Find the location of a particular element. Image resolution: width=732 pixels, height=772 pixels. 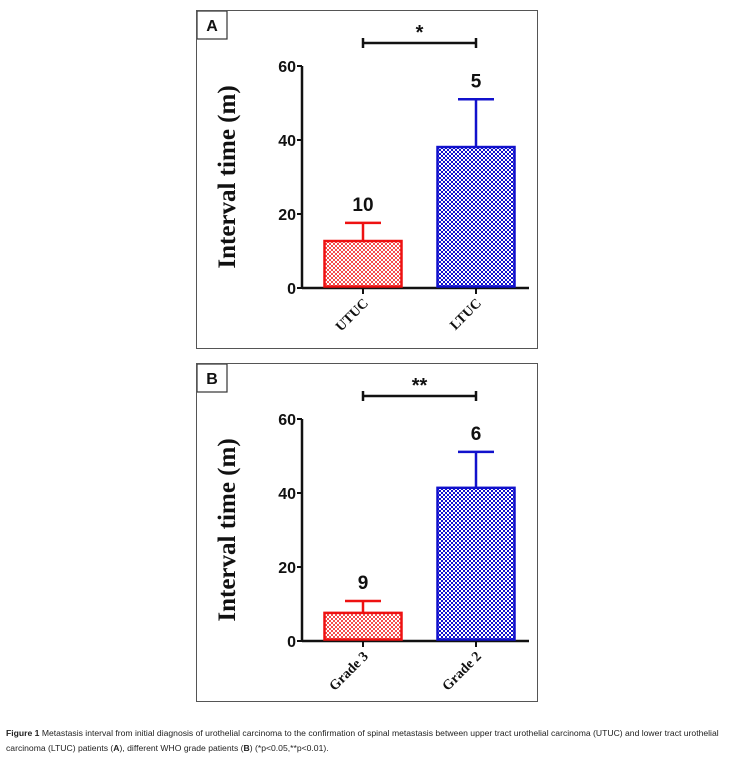

bar-n-label: 5 is located at coordinates (476, 81).